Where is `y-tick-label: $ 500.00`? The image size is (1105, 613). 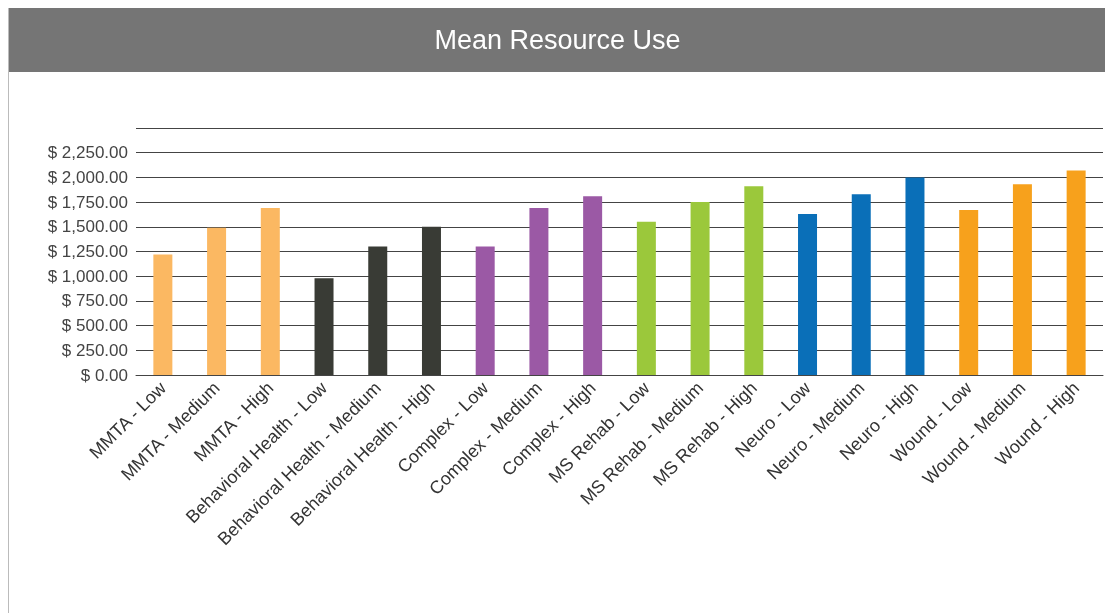 y-tick-label: $ 500.00 is located at coordinates (94, 326).